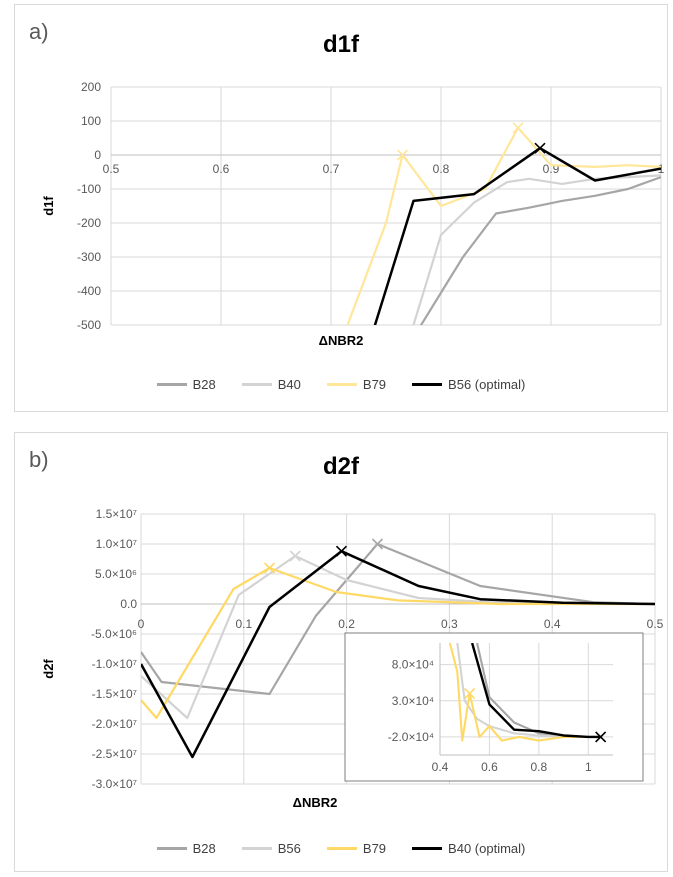 This screenshot has width=673, height=877. I want to click on y-tick-label: -500, so click(89, 325).